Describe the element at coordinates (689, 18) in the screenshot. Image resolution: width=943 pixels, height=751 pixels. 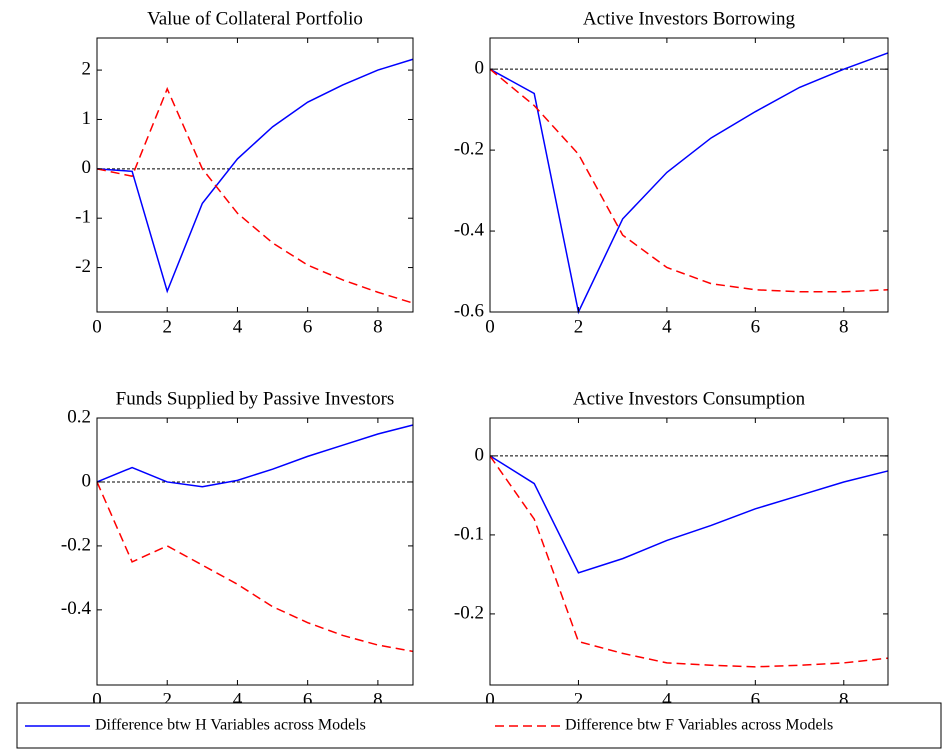
I see `chart-title: Active Investors Borrowing` at that location.